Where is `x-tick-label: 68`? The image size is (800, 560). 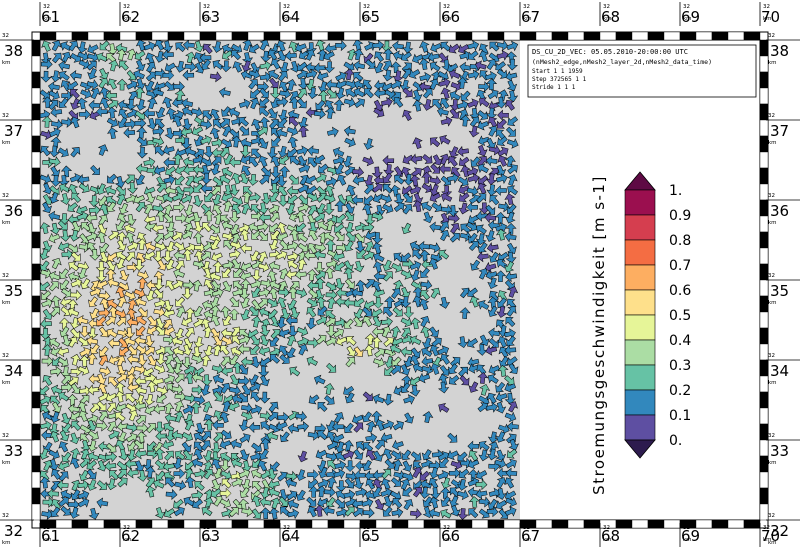
x-tick-label: 68 is located at coordinates (610, 536).